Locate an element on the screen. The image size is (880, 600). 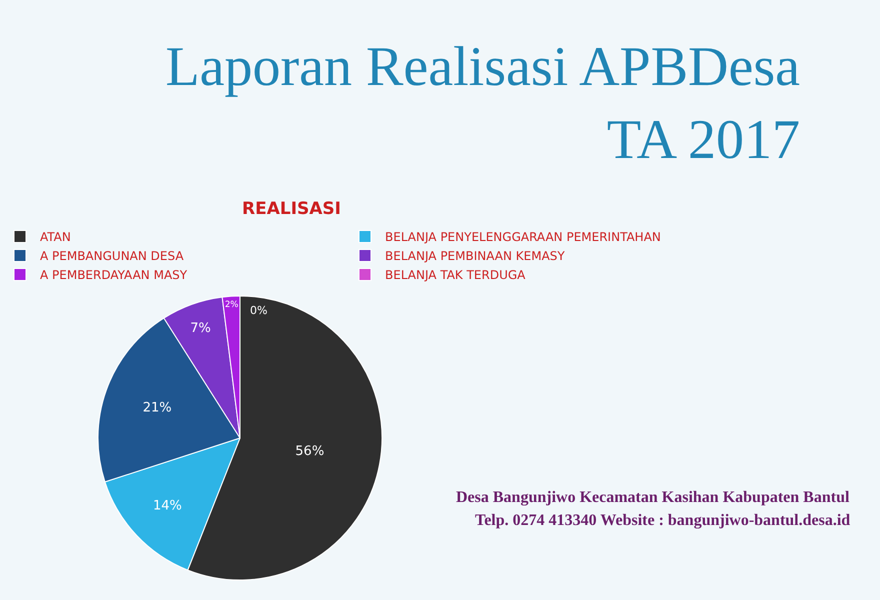
legend-label: BELANJA TAK TERDUGA is located at coordinates (455, 275).